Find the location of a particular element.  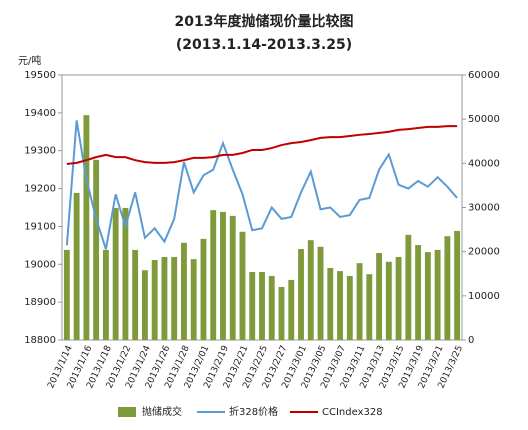

y-tick-label: 19200 is located at coordinates (40, 189).